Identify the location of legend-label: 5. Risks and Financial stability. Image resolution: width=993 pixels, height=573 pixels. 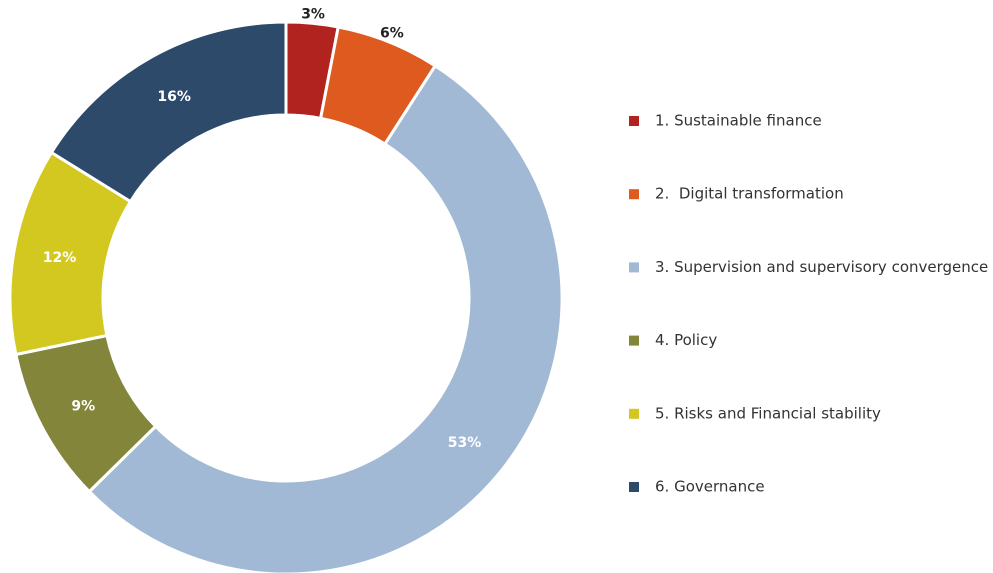
(768, 413).